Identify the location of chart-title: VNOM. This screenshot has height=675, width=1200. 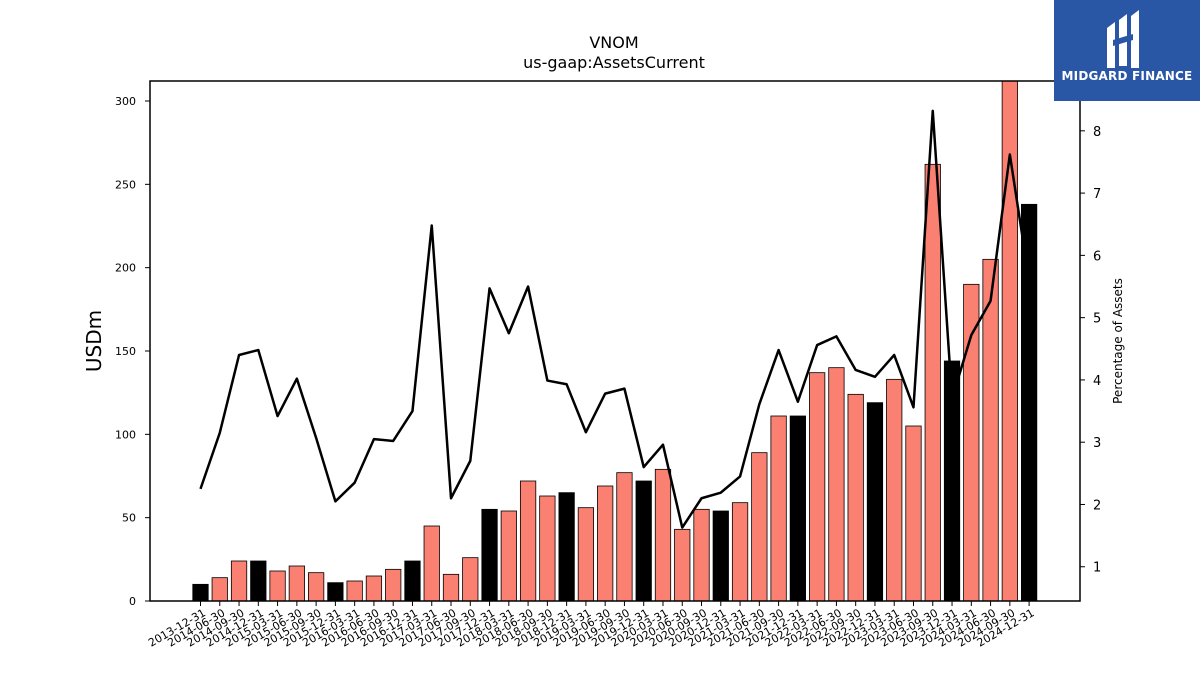
(613, 42).